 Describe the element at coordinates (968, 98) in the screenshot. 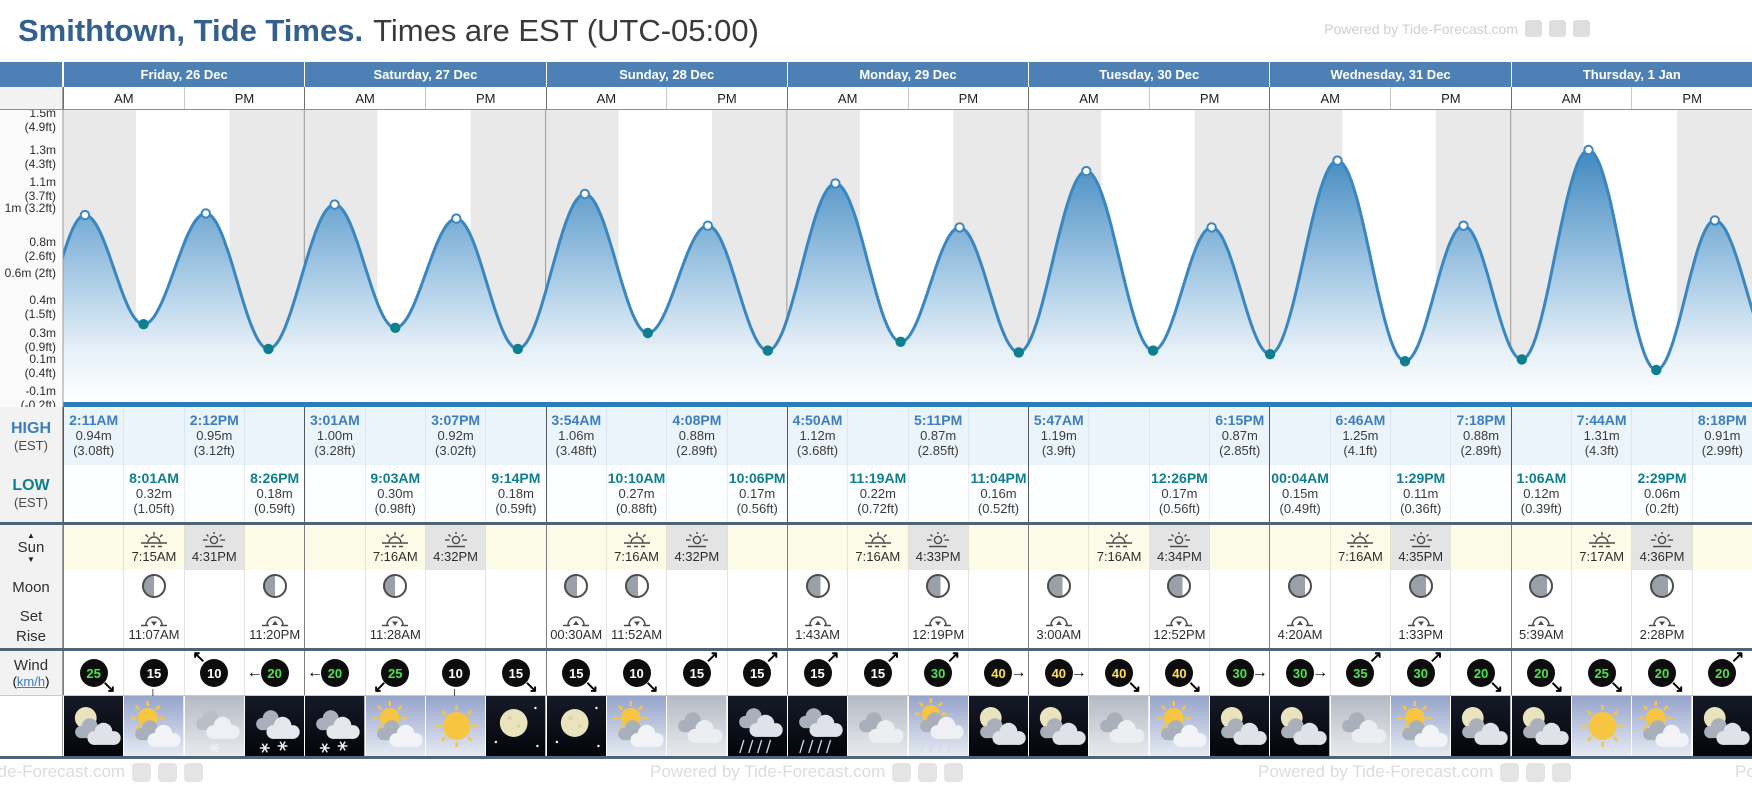

I see `ampm-pm-3: PM` at that location.